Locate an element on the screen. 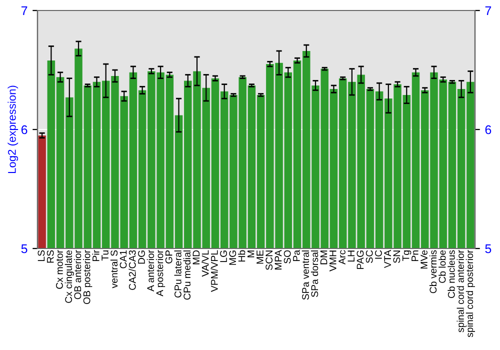  x-tick-label: DM is located at coordinates (324, 257).